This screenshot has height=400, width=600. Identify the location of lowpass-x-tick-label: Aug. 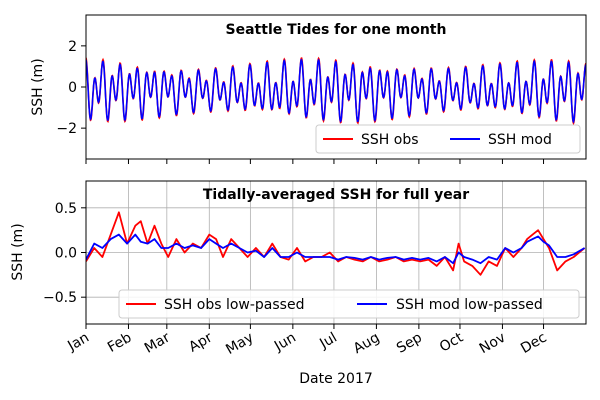
(367, 344).